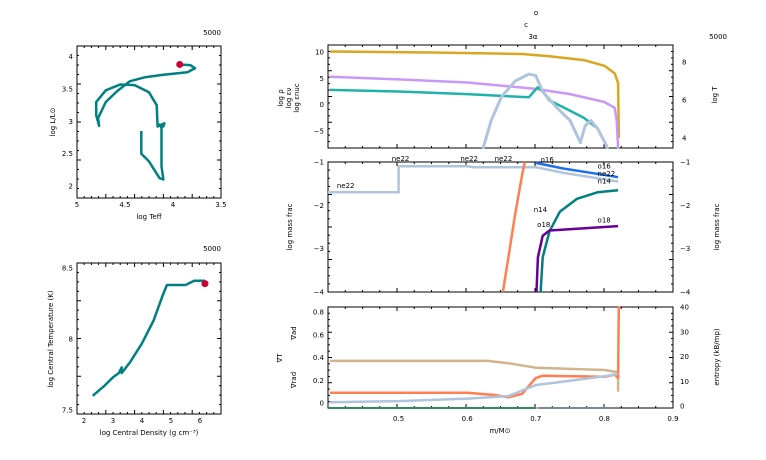 This screenshot has height=460, width=766. What do you see at coordinates (473, 179) in the screenshot?
I see `abundance-ne22` at bounding box center [473, 179].